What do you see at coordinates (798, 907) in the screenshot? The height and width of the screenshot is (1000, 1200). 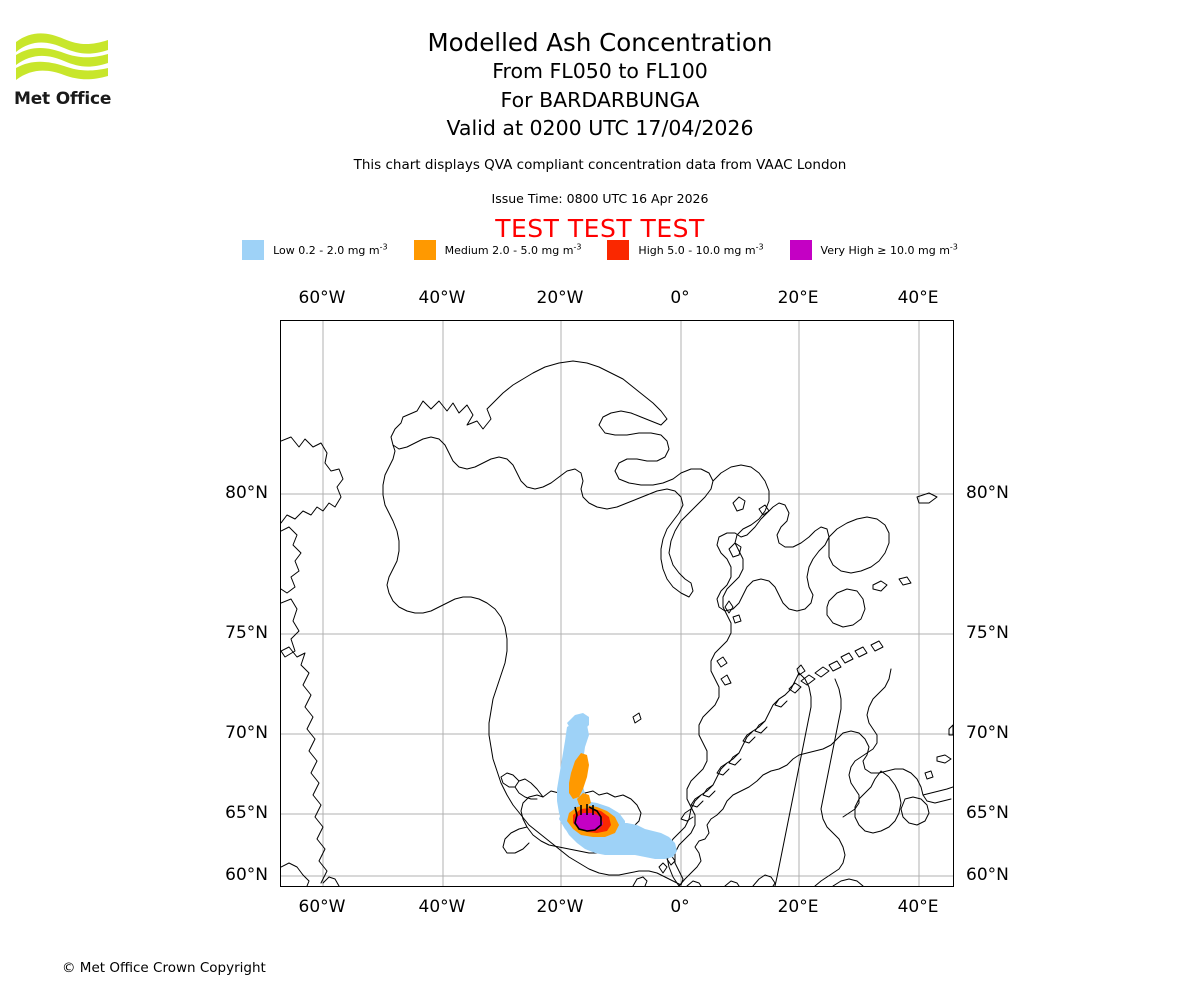 I see `lon-tick-bottom-4: 20°E` at bounding box center [798, 907].